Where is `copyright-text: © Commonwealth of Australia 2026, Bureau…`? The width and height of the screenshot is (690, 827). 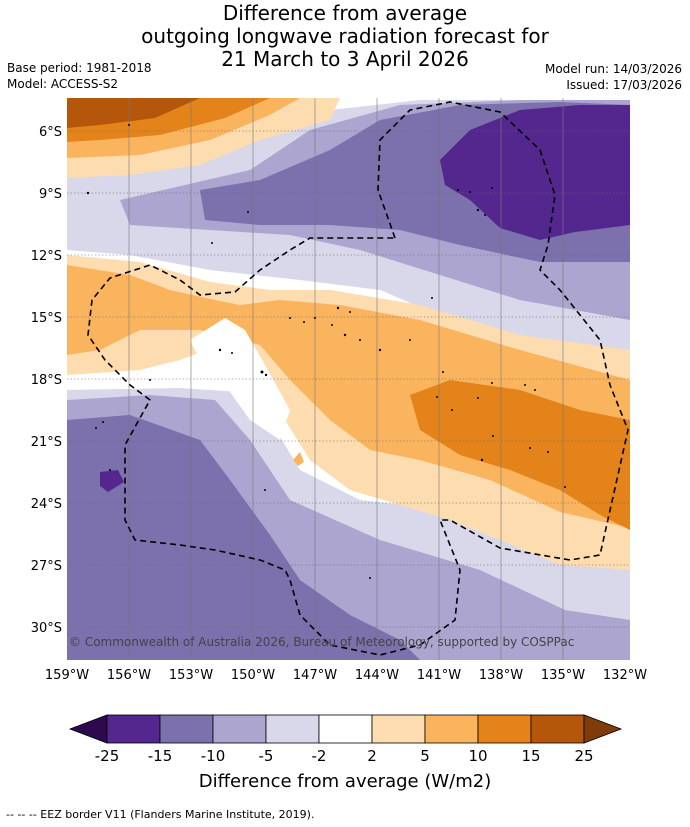
copyright-text: © Commonwealth of Australia 2026, Bureau… is located at coordinates (321, 642).